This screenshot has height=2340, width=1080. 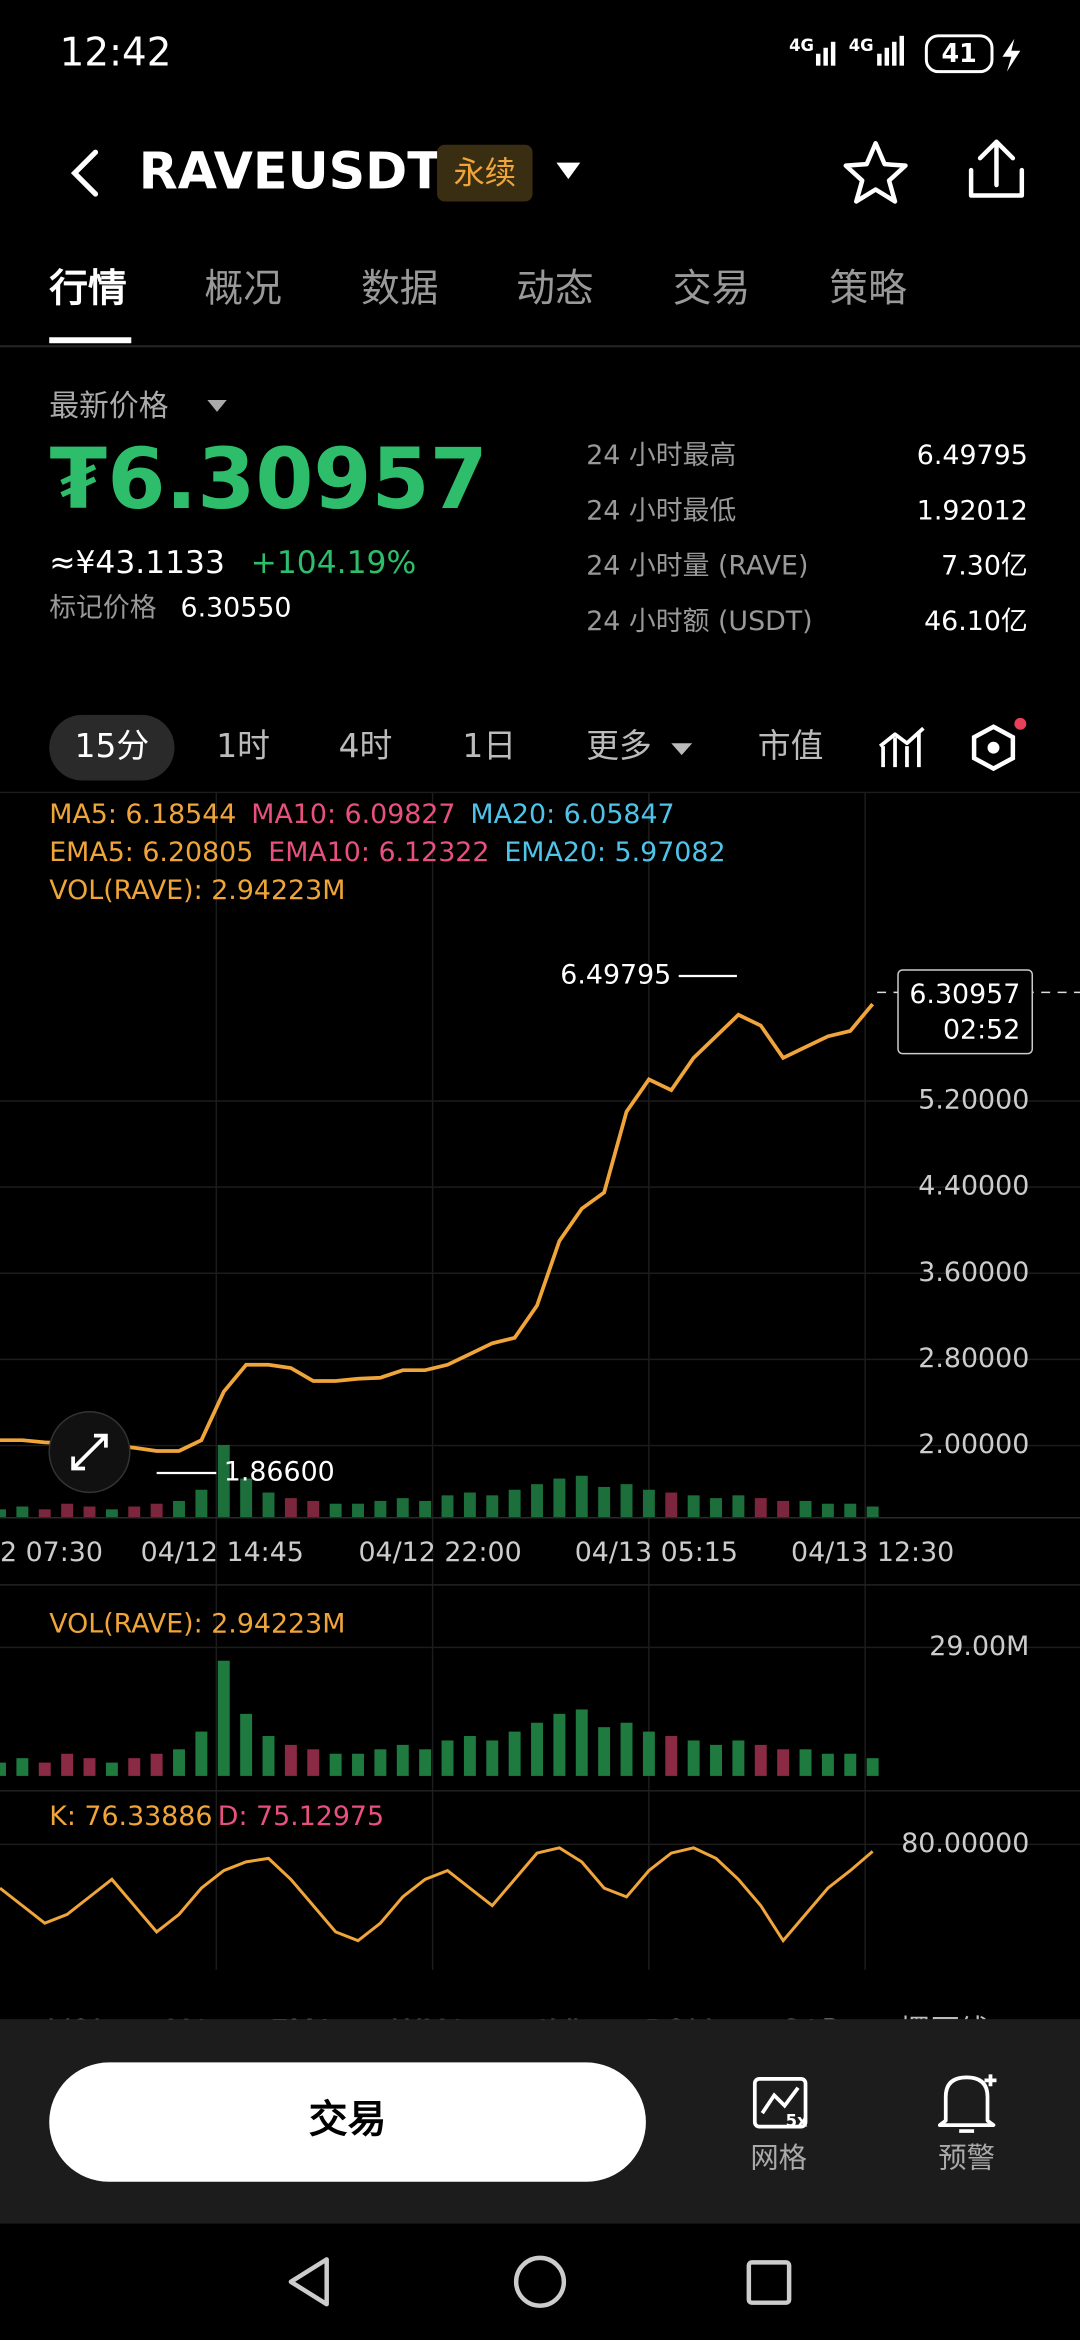 What do you see at coordinates (235, 607) in the screenshot?
I see `mark-price: 6.30550` at bounding box center [235, 607].